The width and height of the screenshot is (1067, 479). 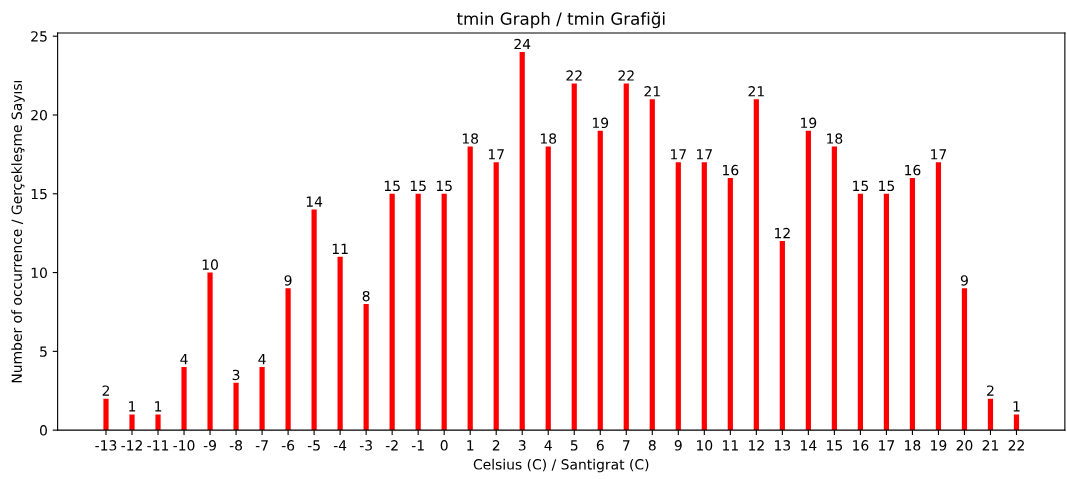 What do you see at coordinates (913, 445) in the screenshot?
I see `x-tick-label: 18` at bounding box center [913, 445].